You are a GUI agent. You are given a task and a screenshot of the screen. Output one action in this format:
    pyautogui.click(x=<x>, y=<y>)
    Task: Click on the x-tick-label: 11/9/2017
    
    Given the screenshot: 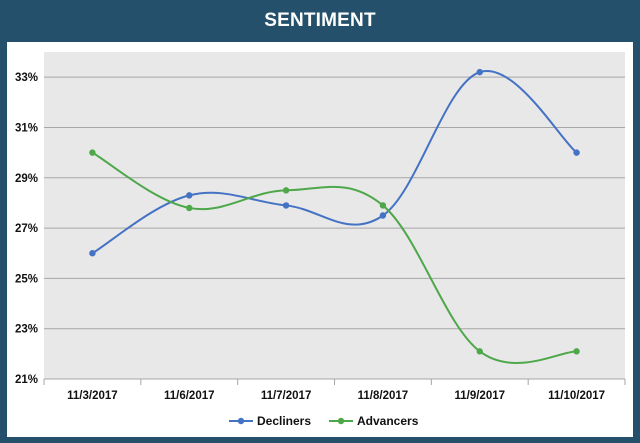 What is the action you would take?
    pyautogui.click(x=479, y=396)
    